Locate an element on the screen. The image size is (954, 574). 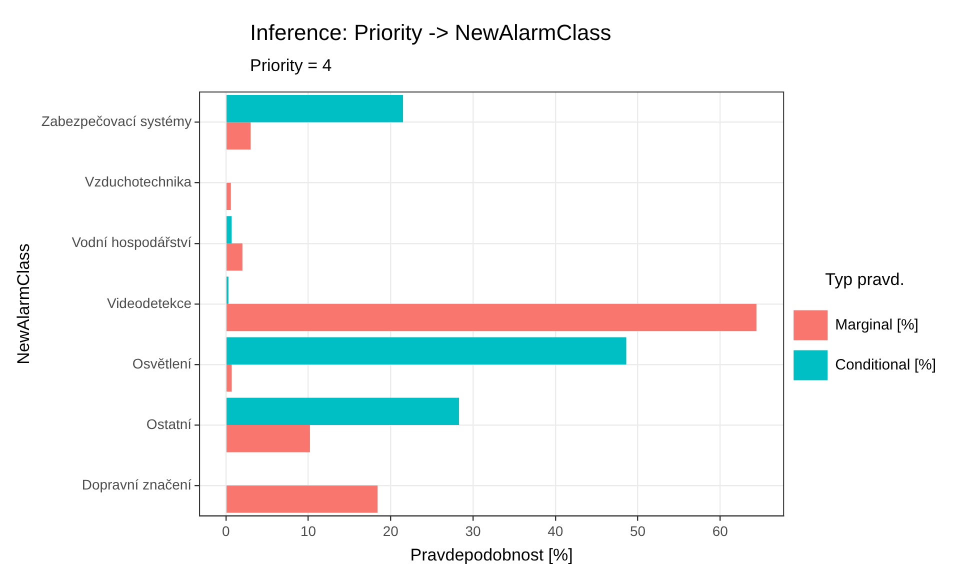
y-tick-label: Dopravní značení is located at coordinates (137, 484).